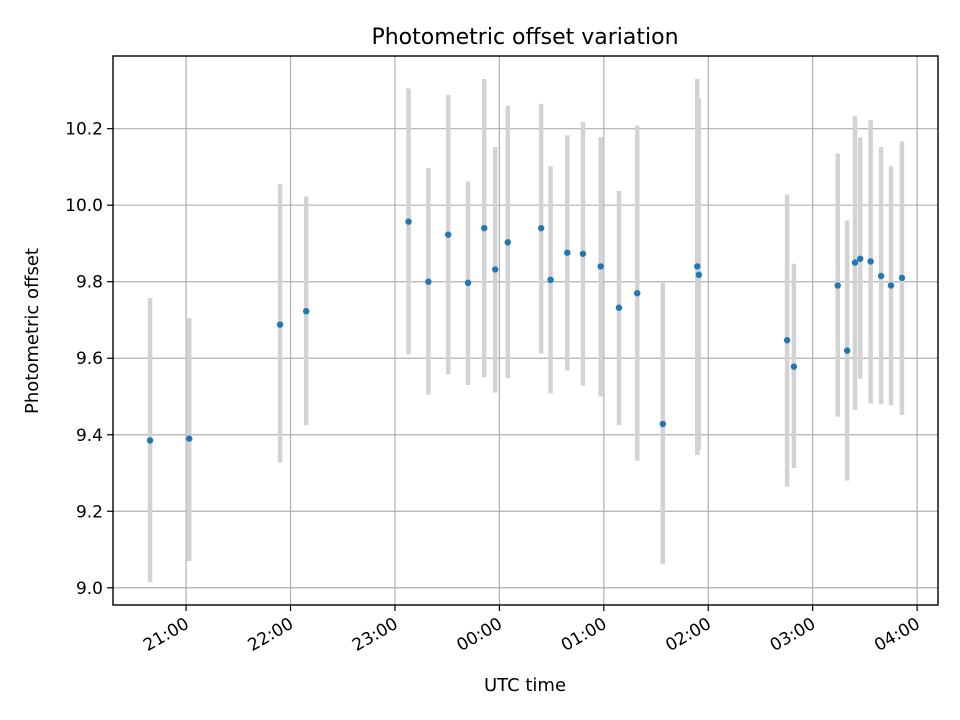 The image size is (960, 720). I want to click on x-tick-label: 01:00, so click(584, 635).